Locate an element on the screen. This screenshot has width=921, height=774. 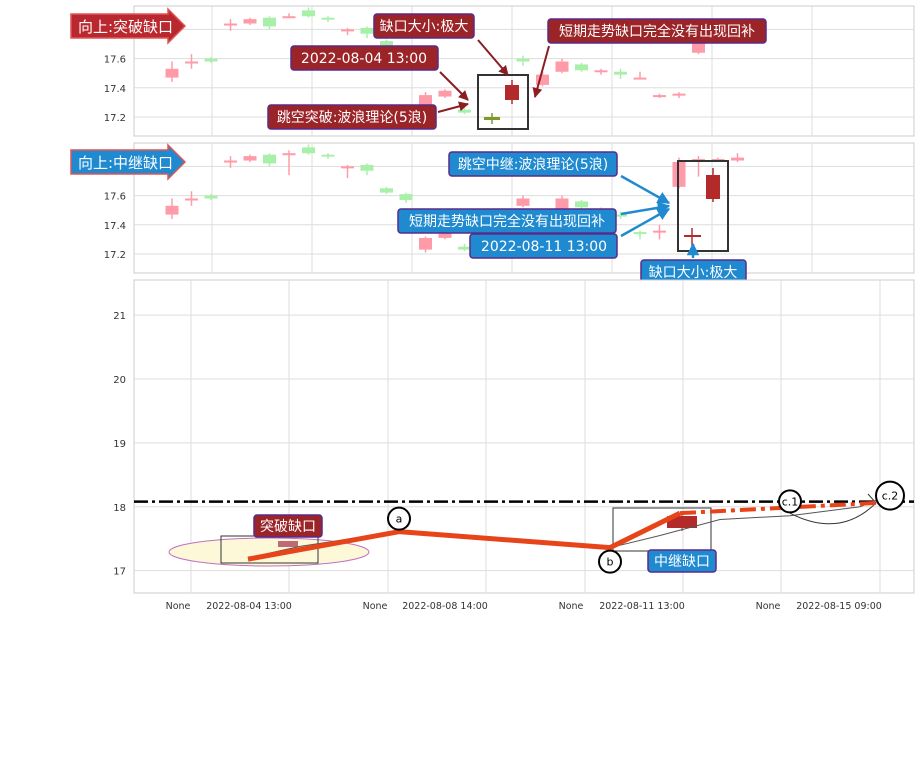
wave-point-circle is located at coordinates (399, 518).